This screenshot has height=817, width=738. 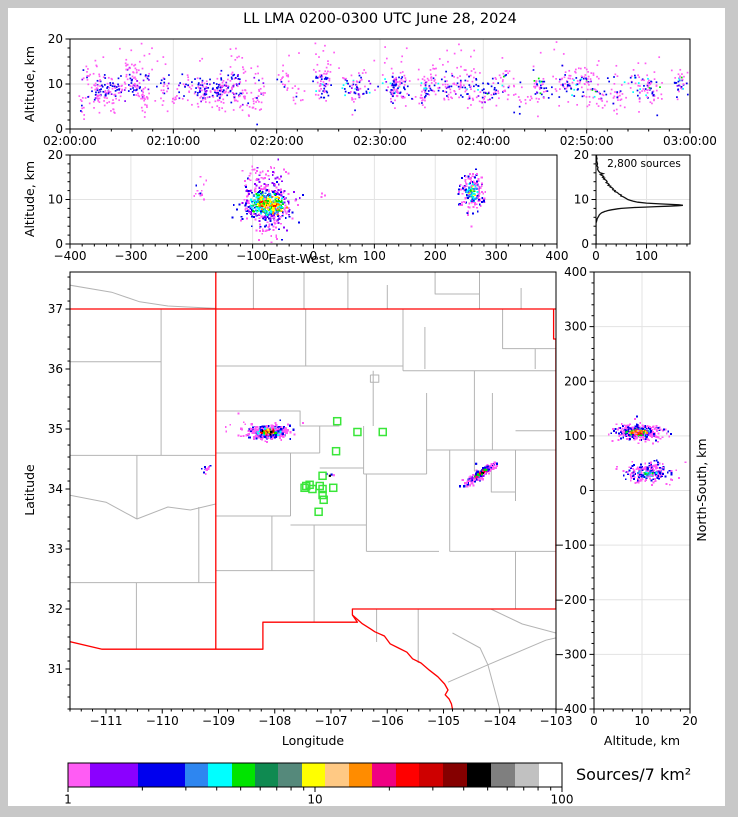 What do you see at coordinates (340, 201) in the screenshot?
I see `ew-altitude-scatter` at bounding box center [340, 201].